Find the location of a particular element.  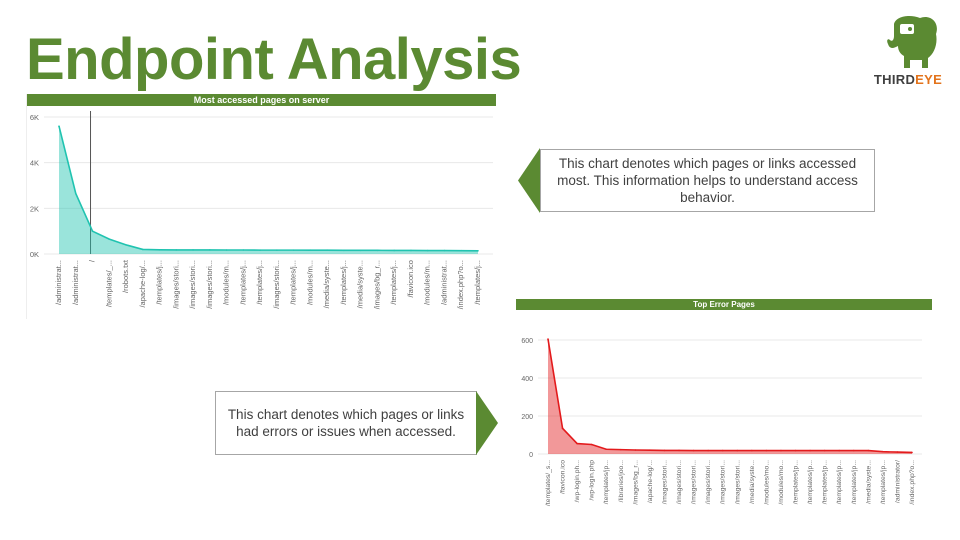

x-category-label: /favicon.ico is located at coordinates (410, 279).